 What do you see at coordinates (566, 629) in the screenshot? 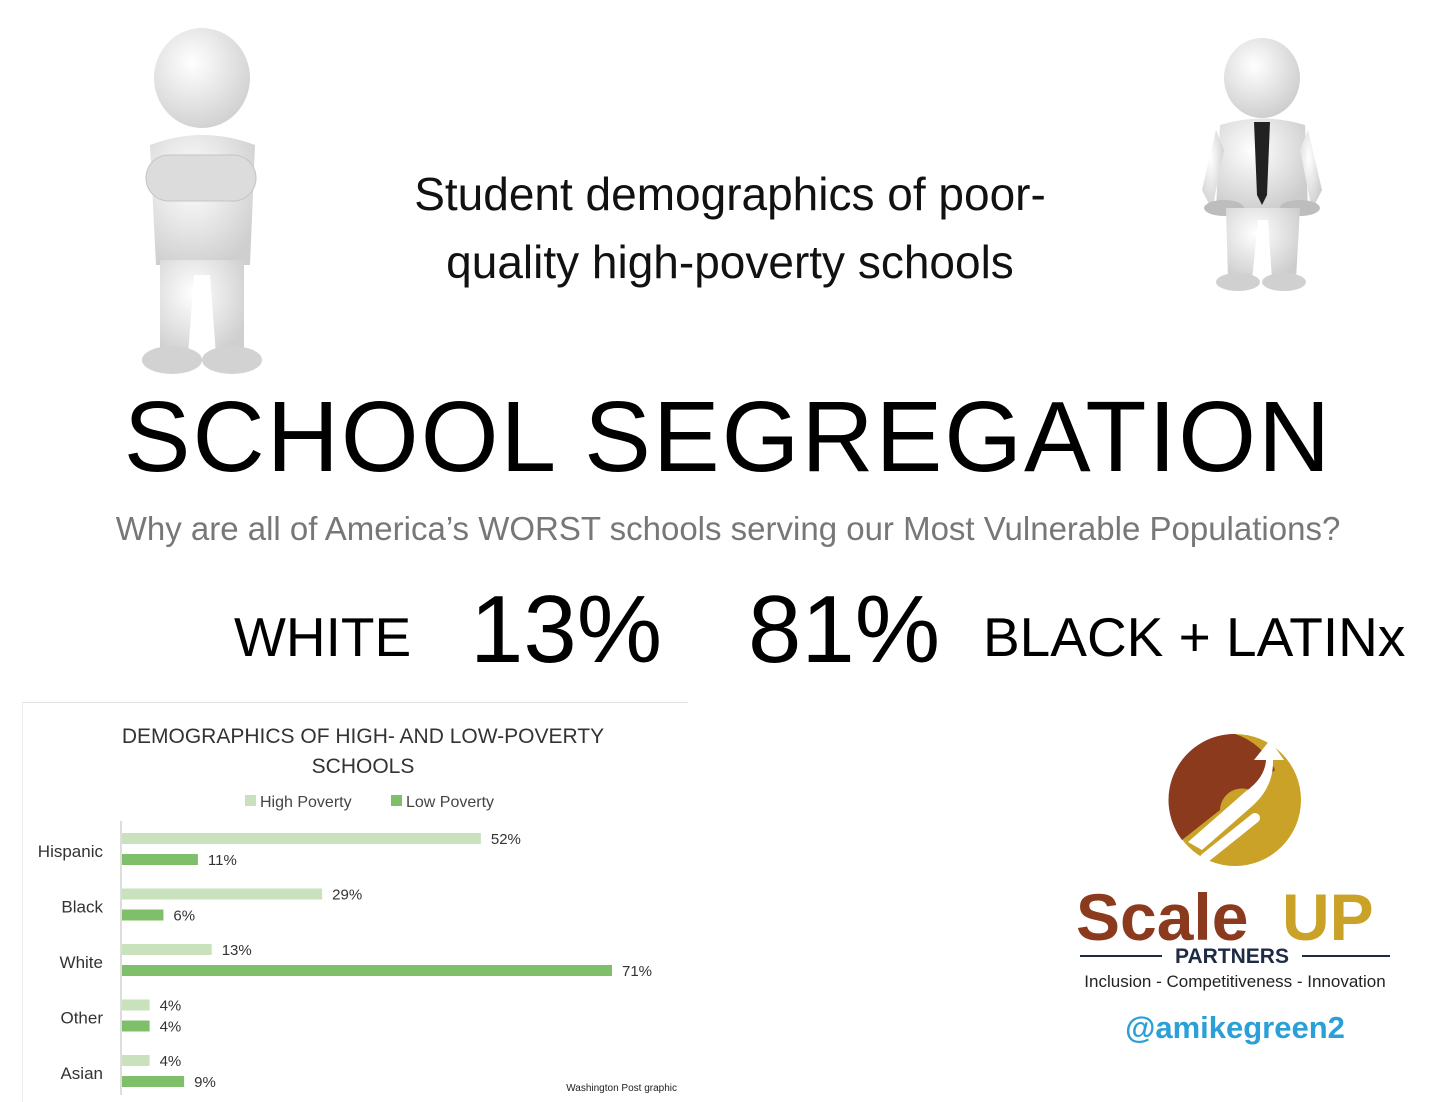
I see `stat-white-percent: 13%` at bounding box center [566, 629].